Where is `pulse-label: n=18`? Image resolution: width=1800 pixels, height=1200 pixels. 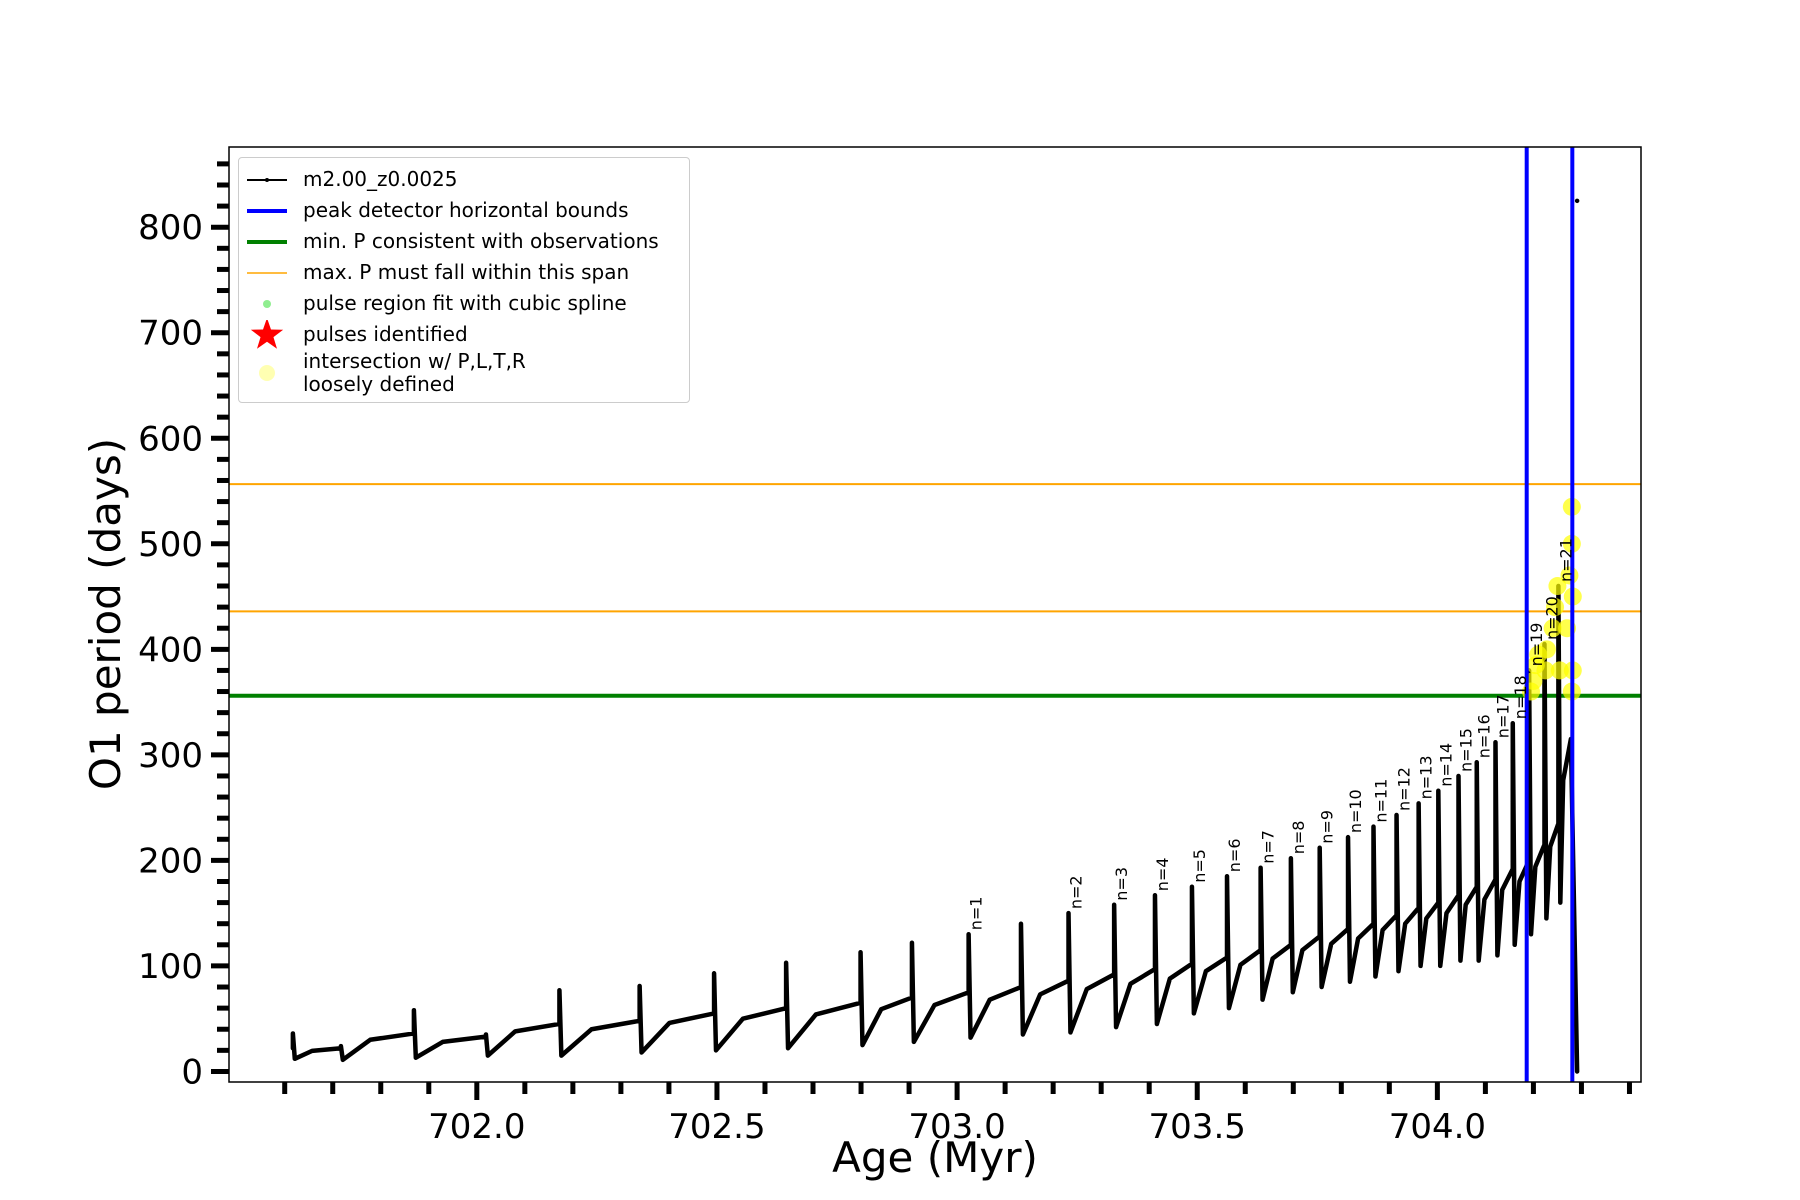 pulse-label: n=18 is located at coordinates (1520, 697).